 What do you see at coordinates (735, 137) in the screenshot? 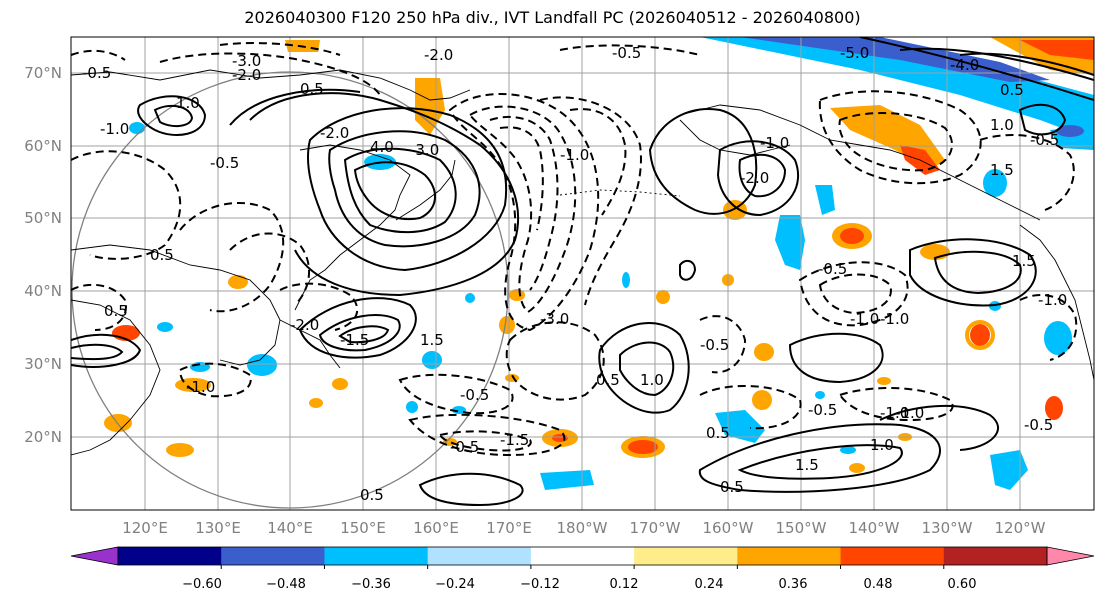
I see `coast-alaska-south` at bounding box center [735, 137].